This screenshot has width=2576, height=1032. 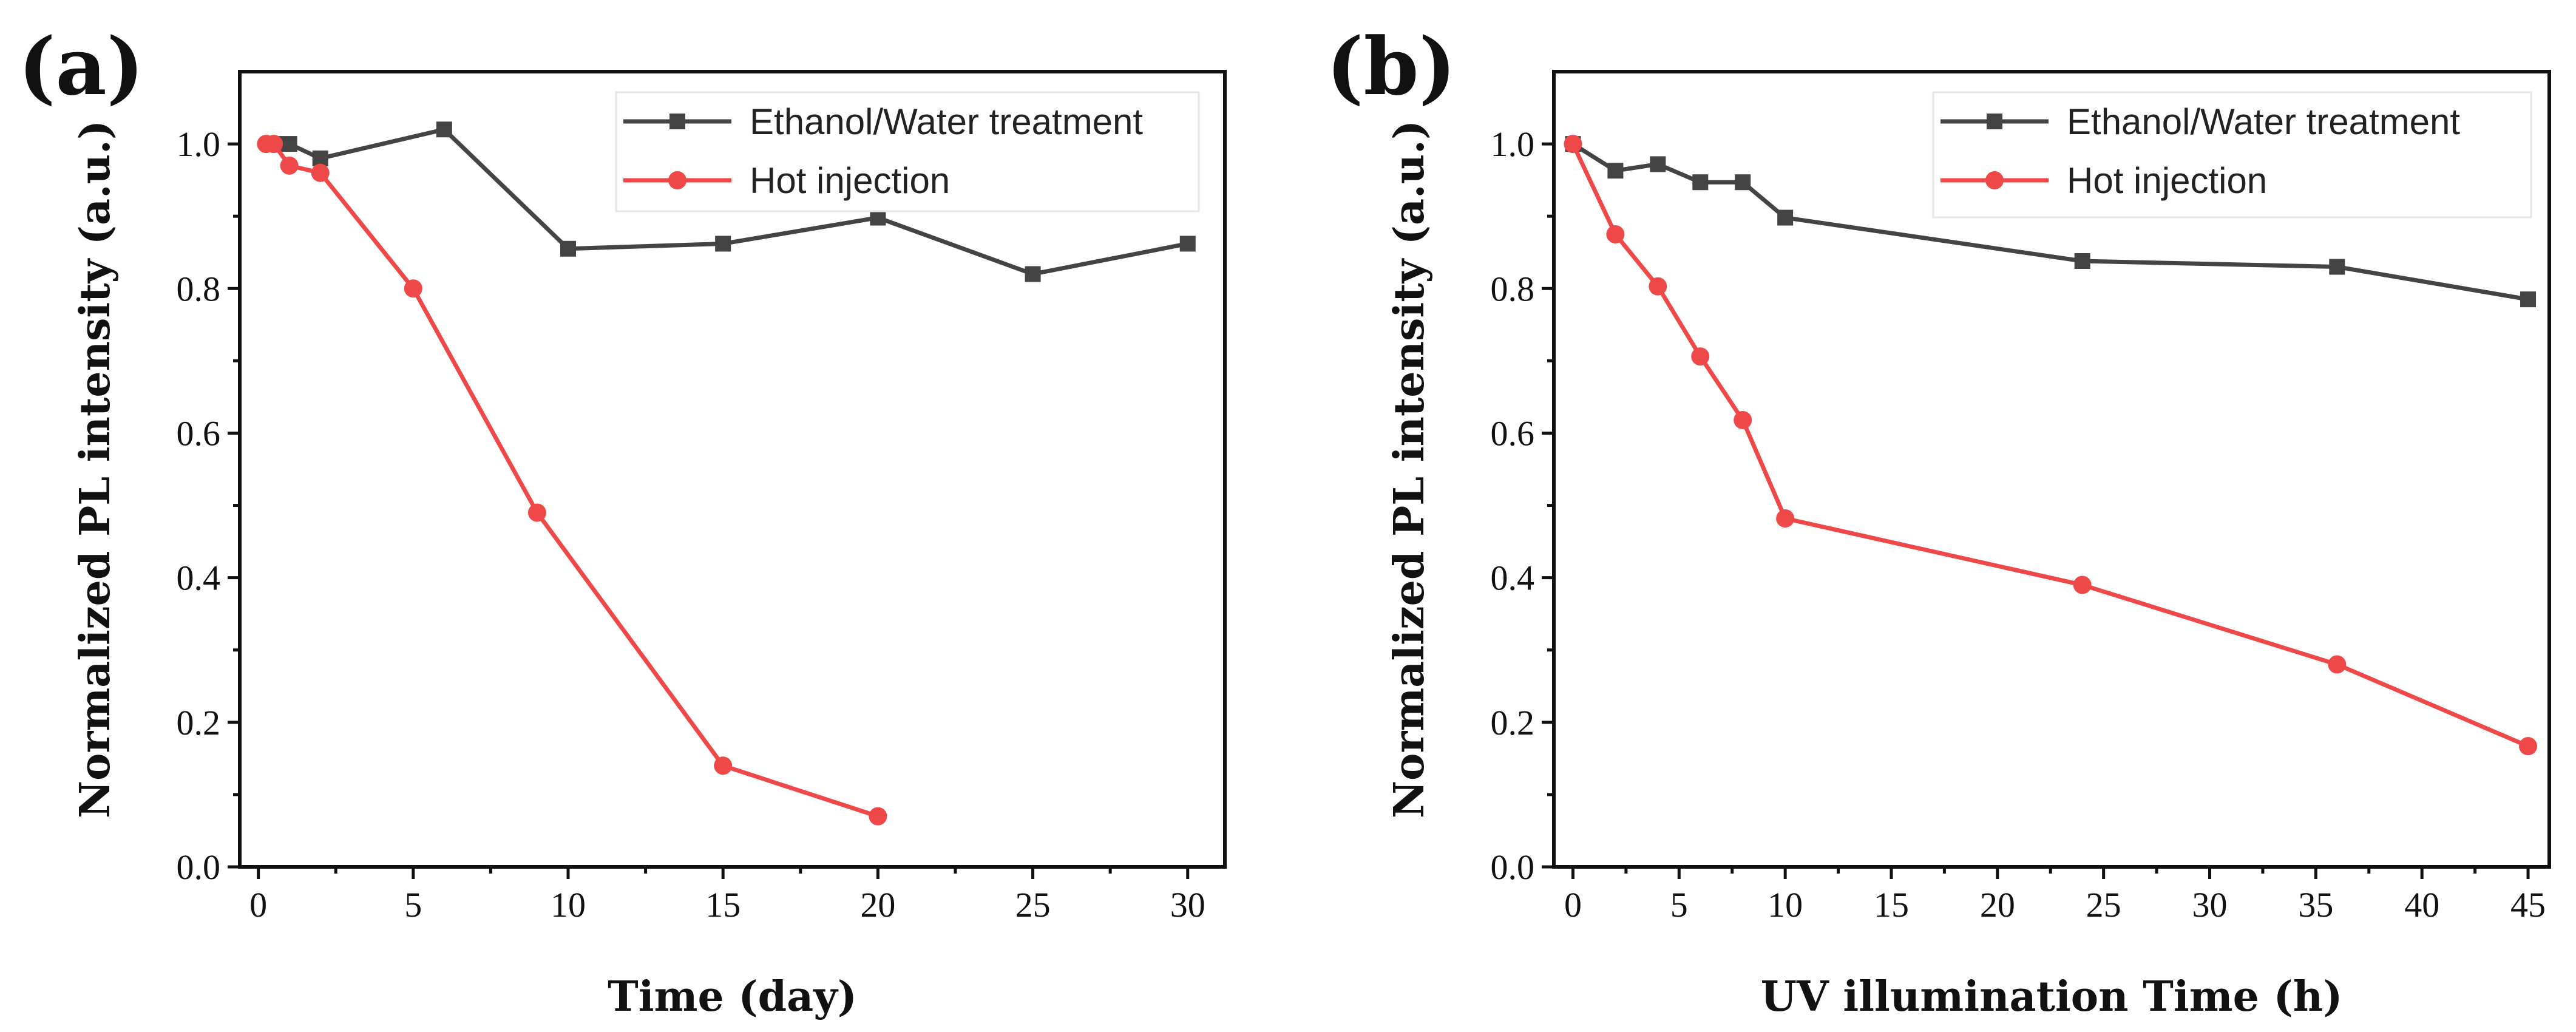 I want to click on x-tick-label: 45, so click(x=2528, y=905).